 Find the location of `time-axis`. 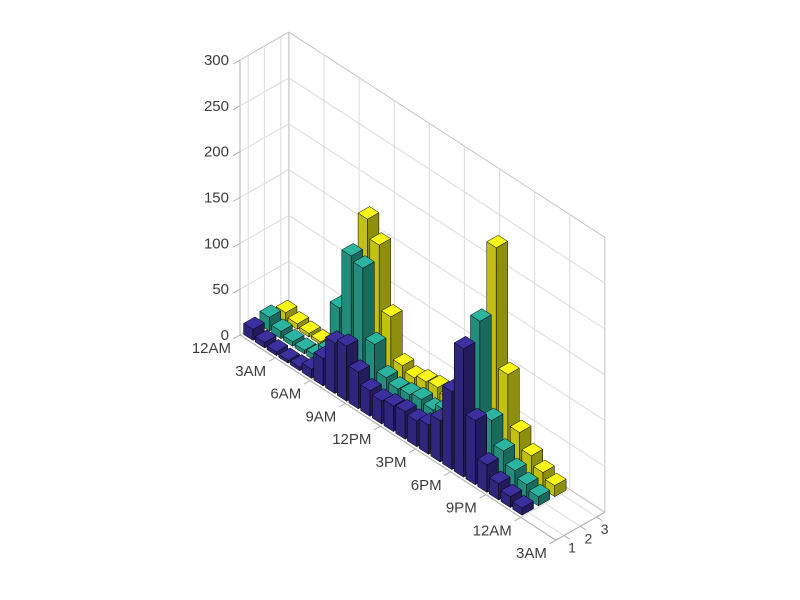

time-axis is located at coordinates (398, 437).